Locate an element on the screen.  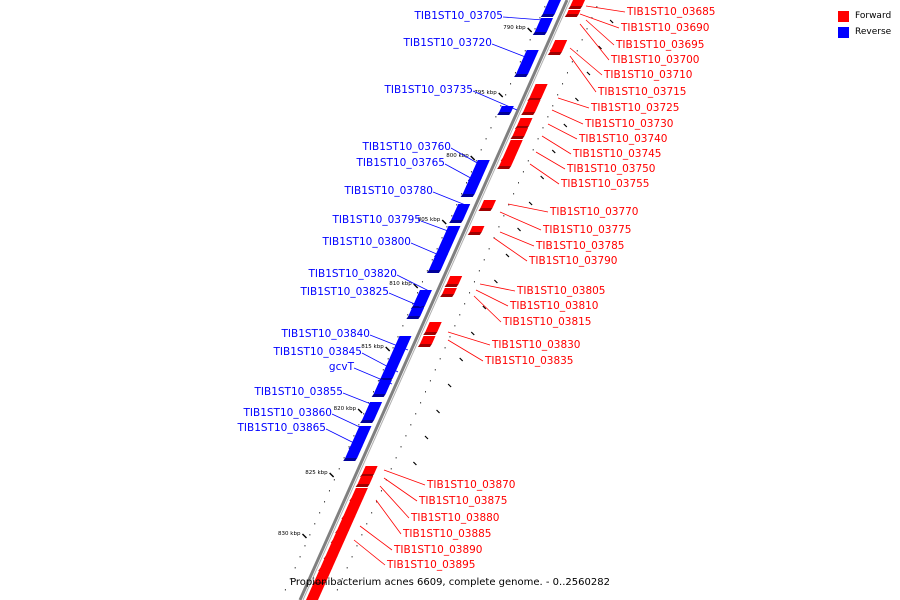
forward-gene-label: TIB1ST10_03700 is located at coordinates (655, 60).